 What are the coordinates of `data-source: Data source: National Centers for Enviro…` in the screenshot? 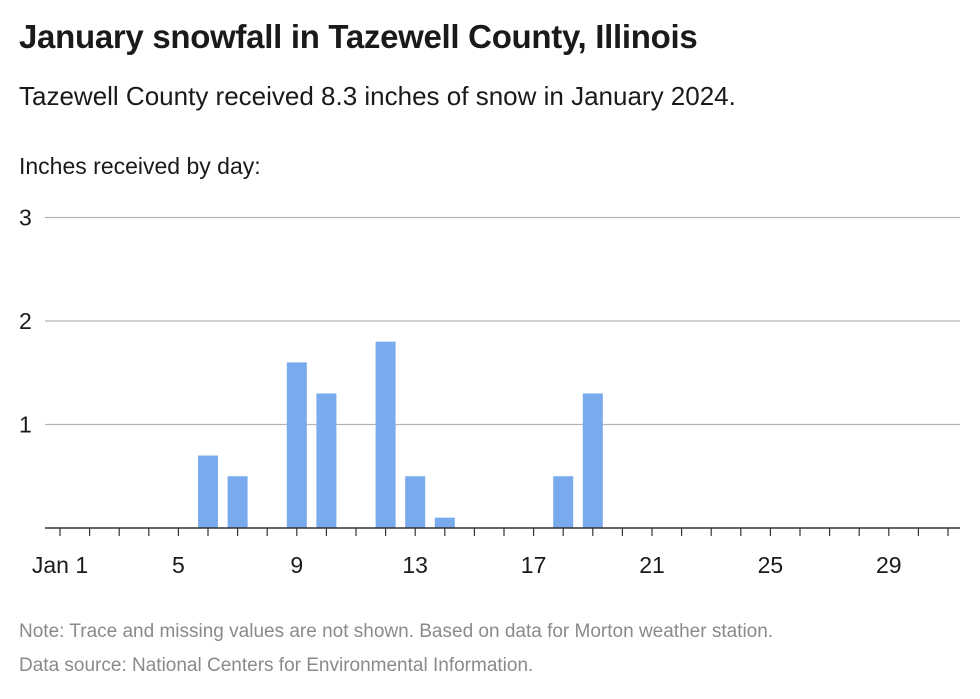 It's located at (276, 665).